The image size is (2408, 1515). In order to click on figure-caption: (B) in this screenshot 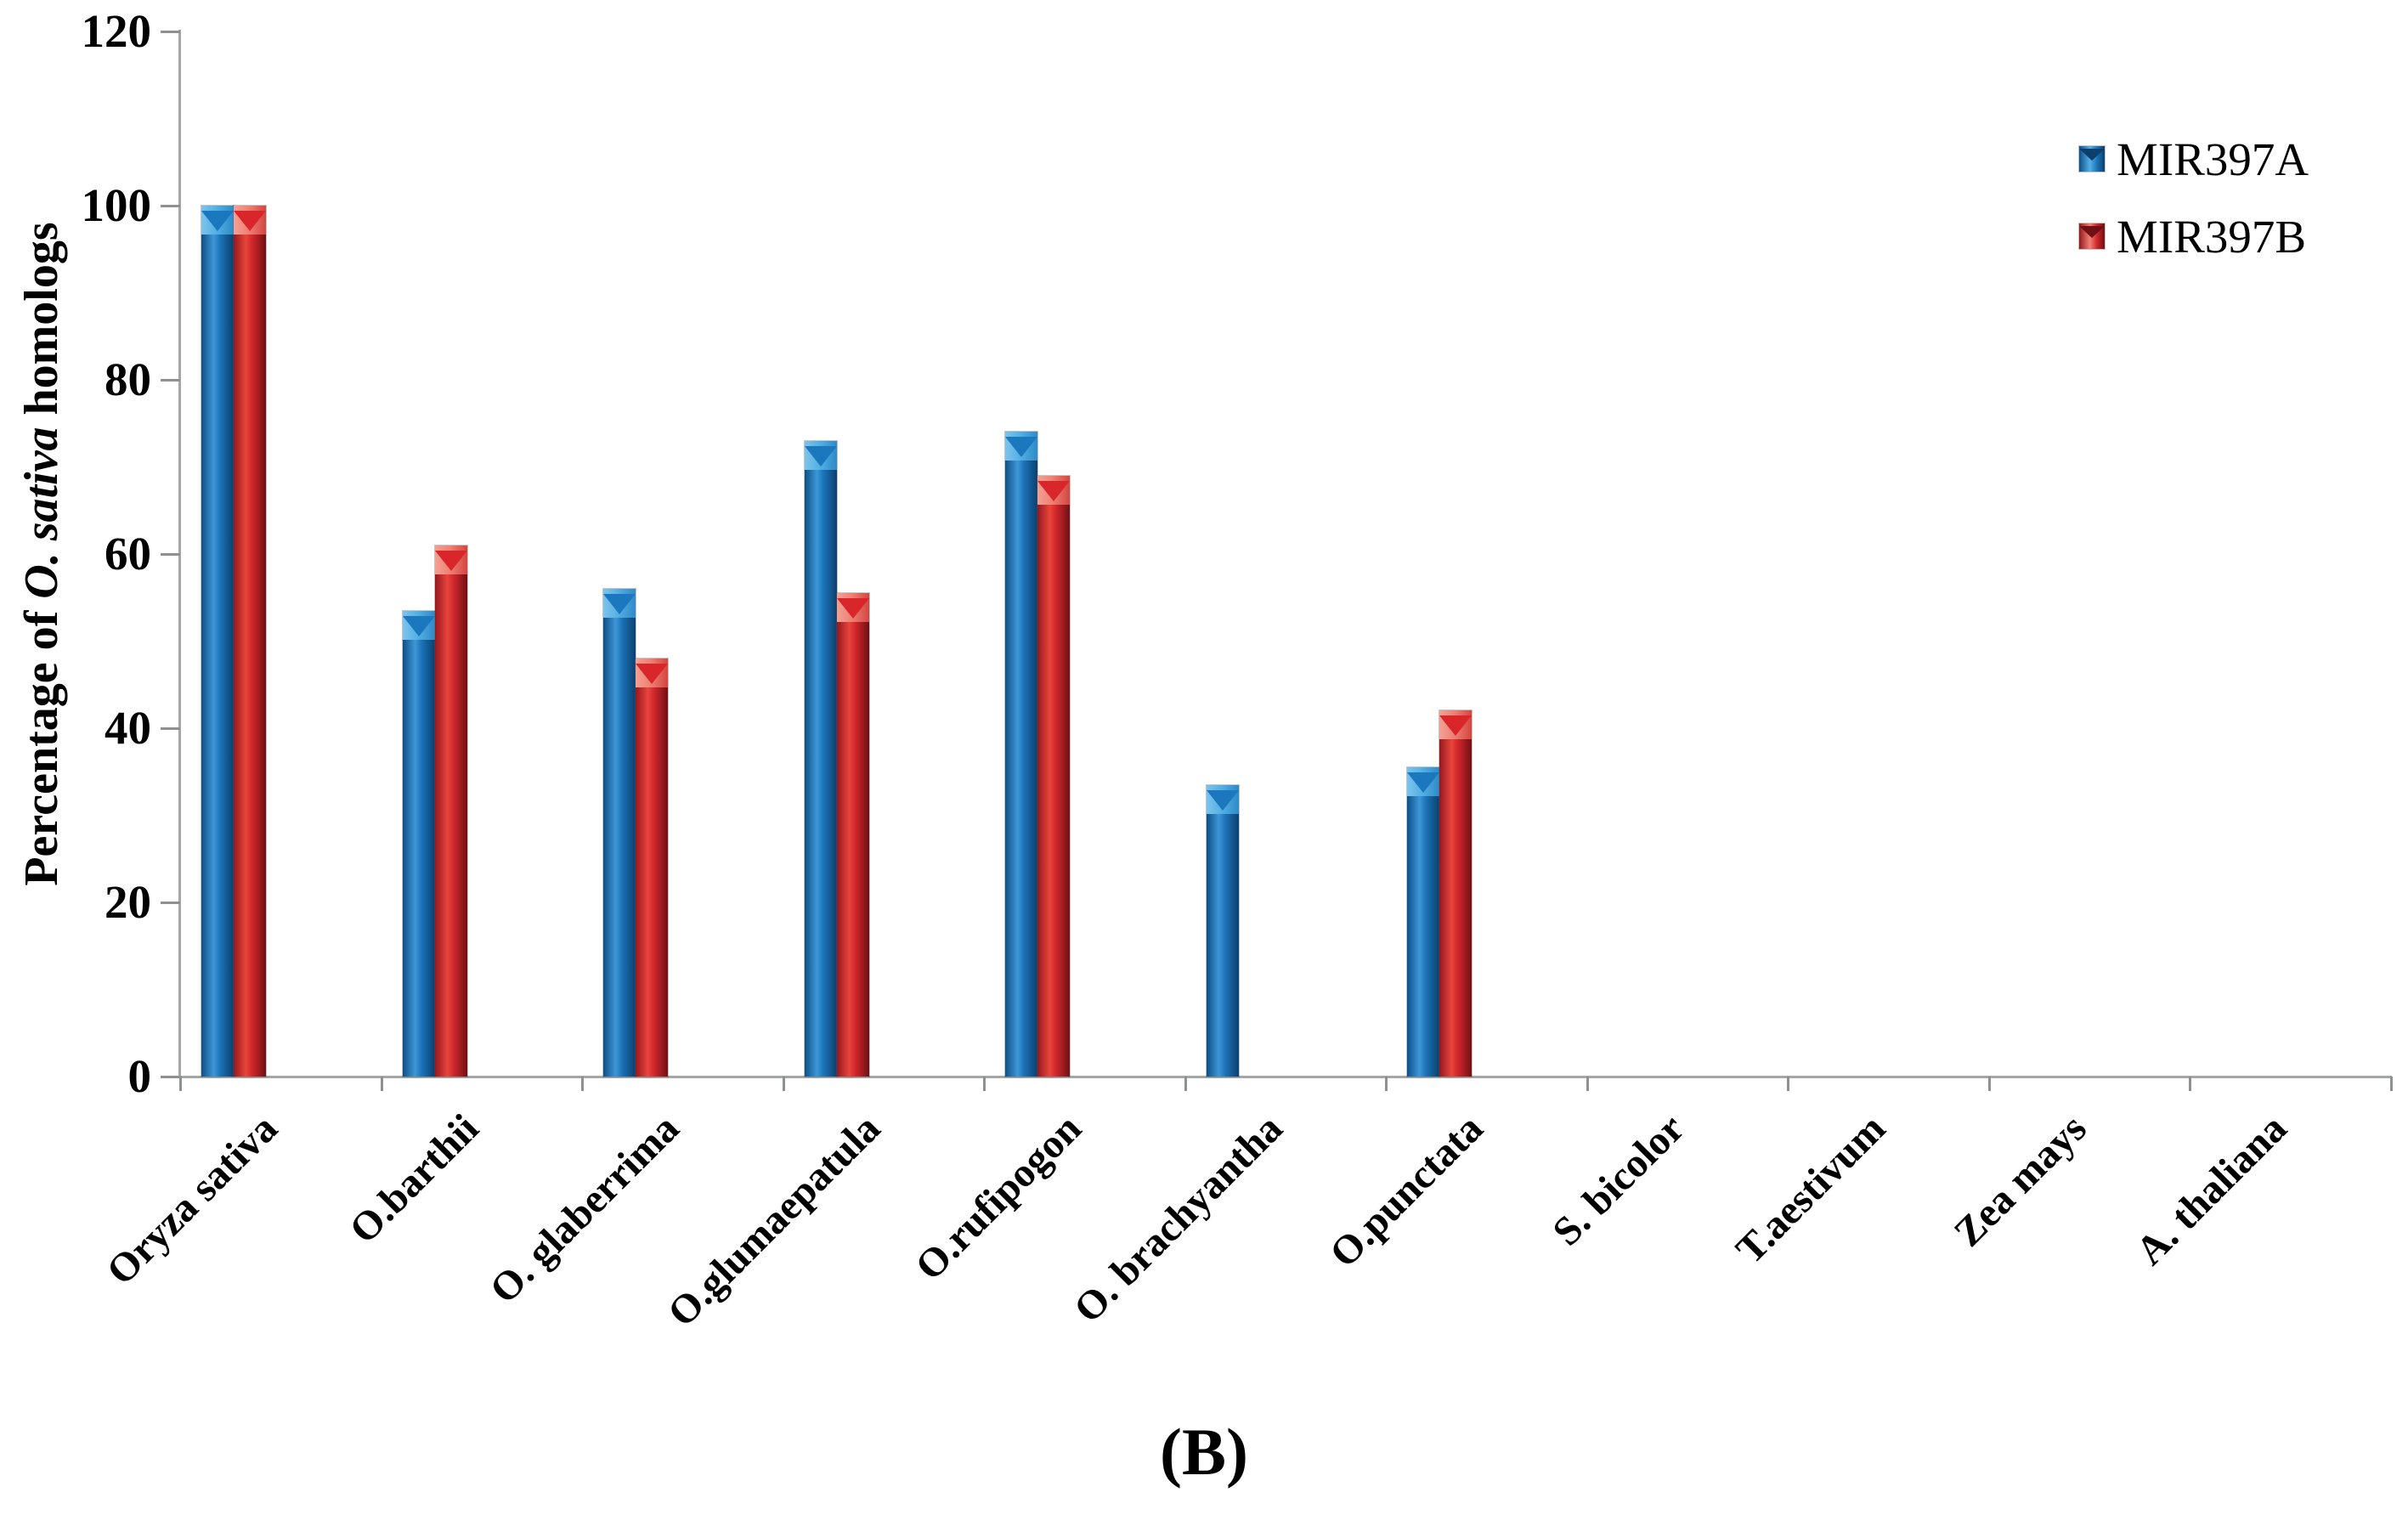, I will do `click(1204, 1452)`.